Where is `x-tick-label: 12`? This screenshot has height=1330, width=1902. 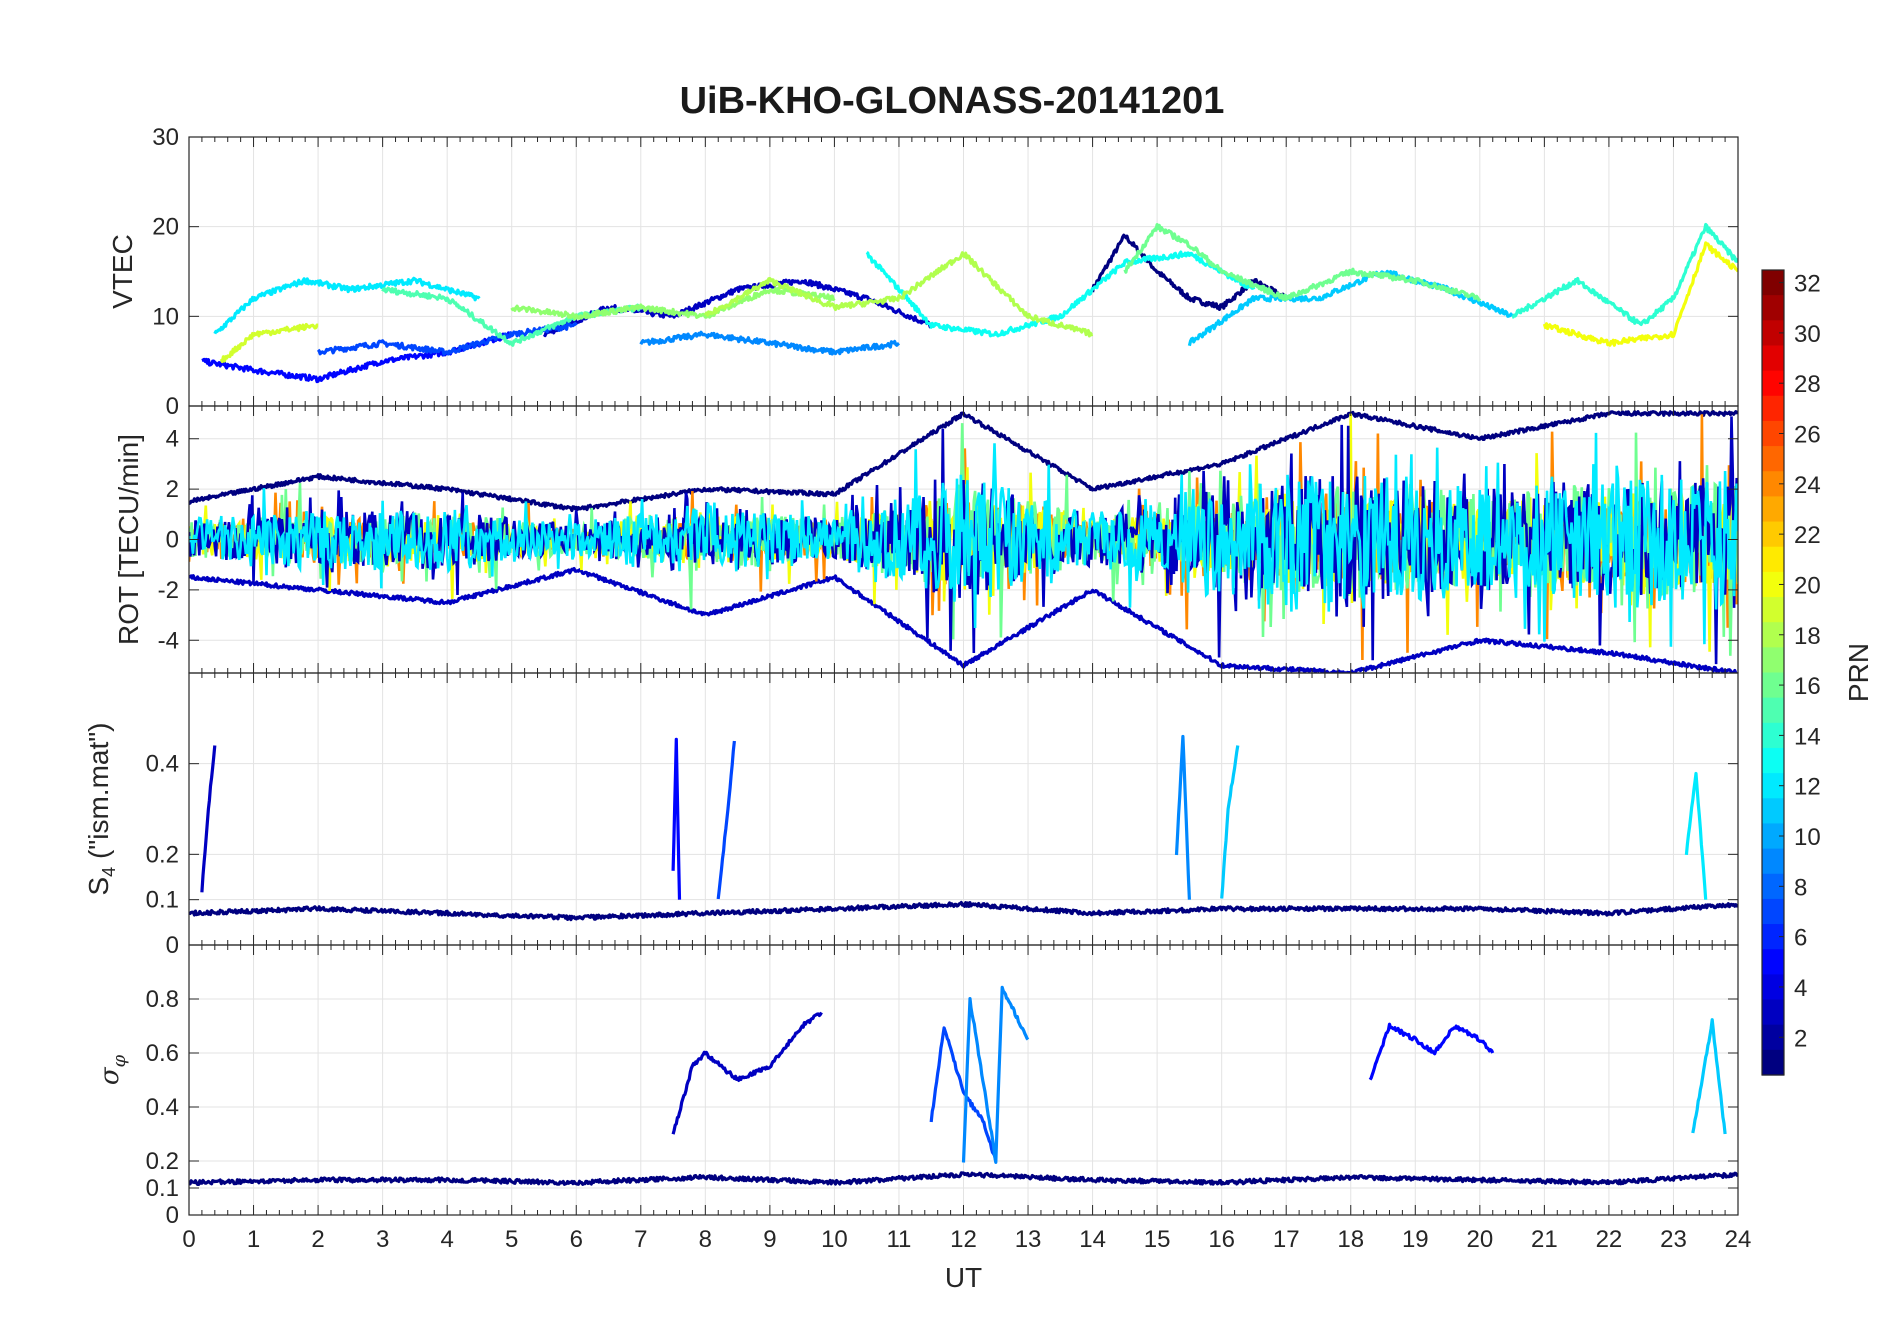 x-tick-label: 12 is located at coordinates (963, 1239).